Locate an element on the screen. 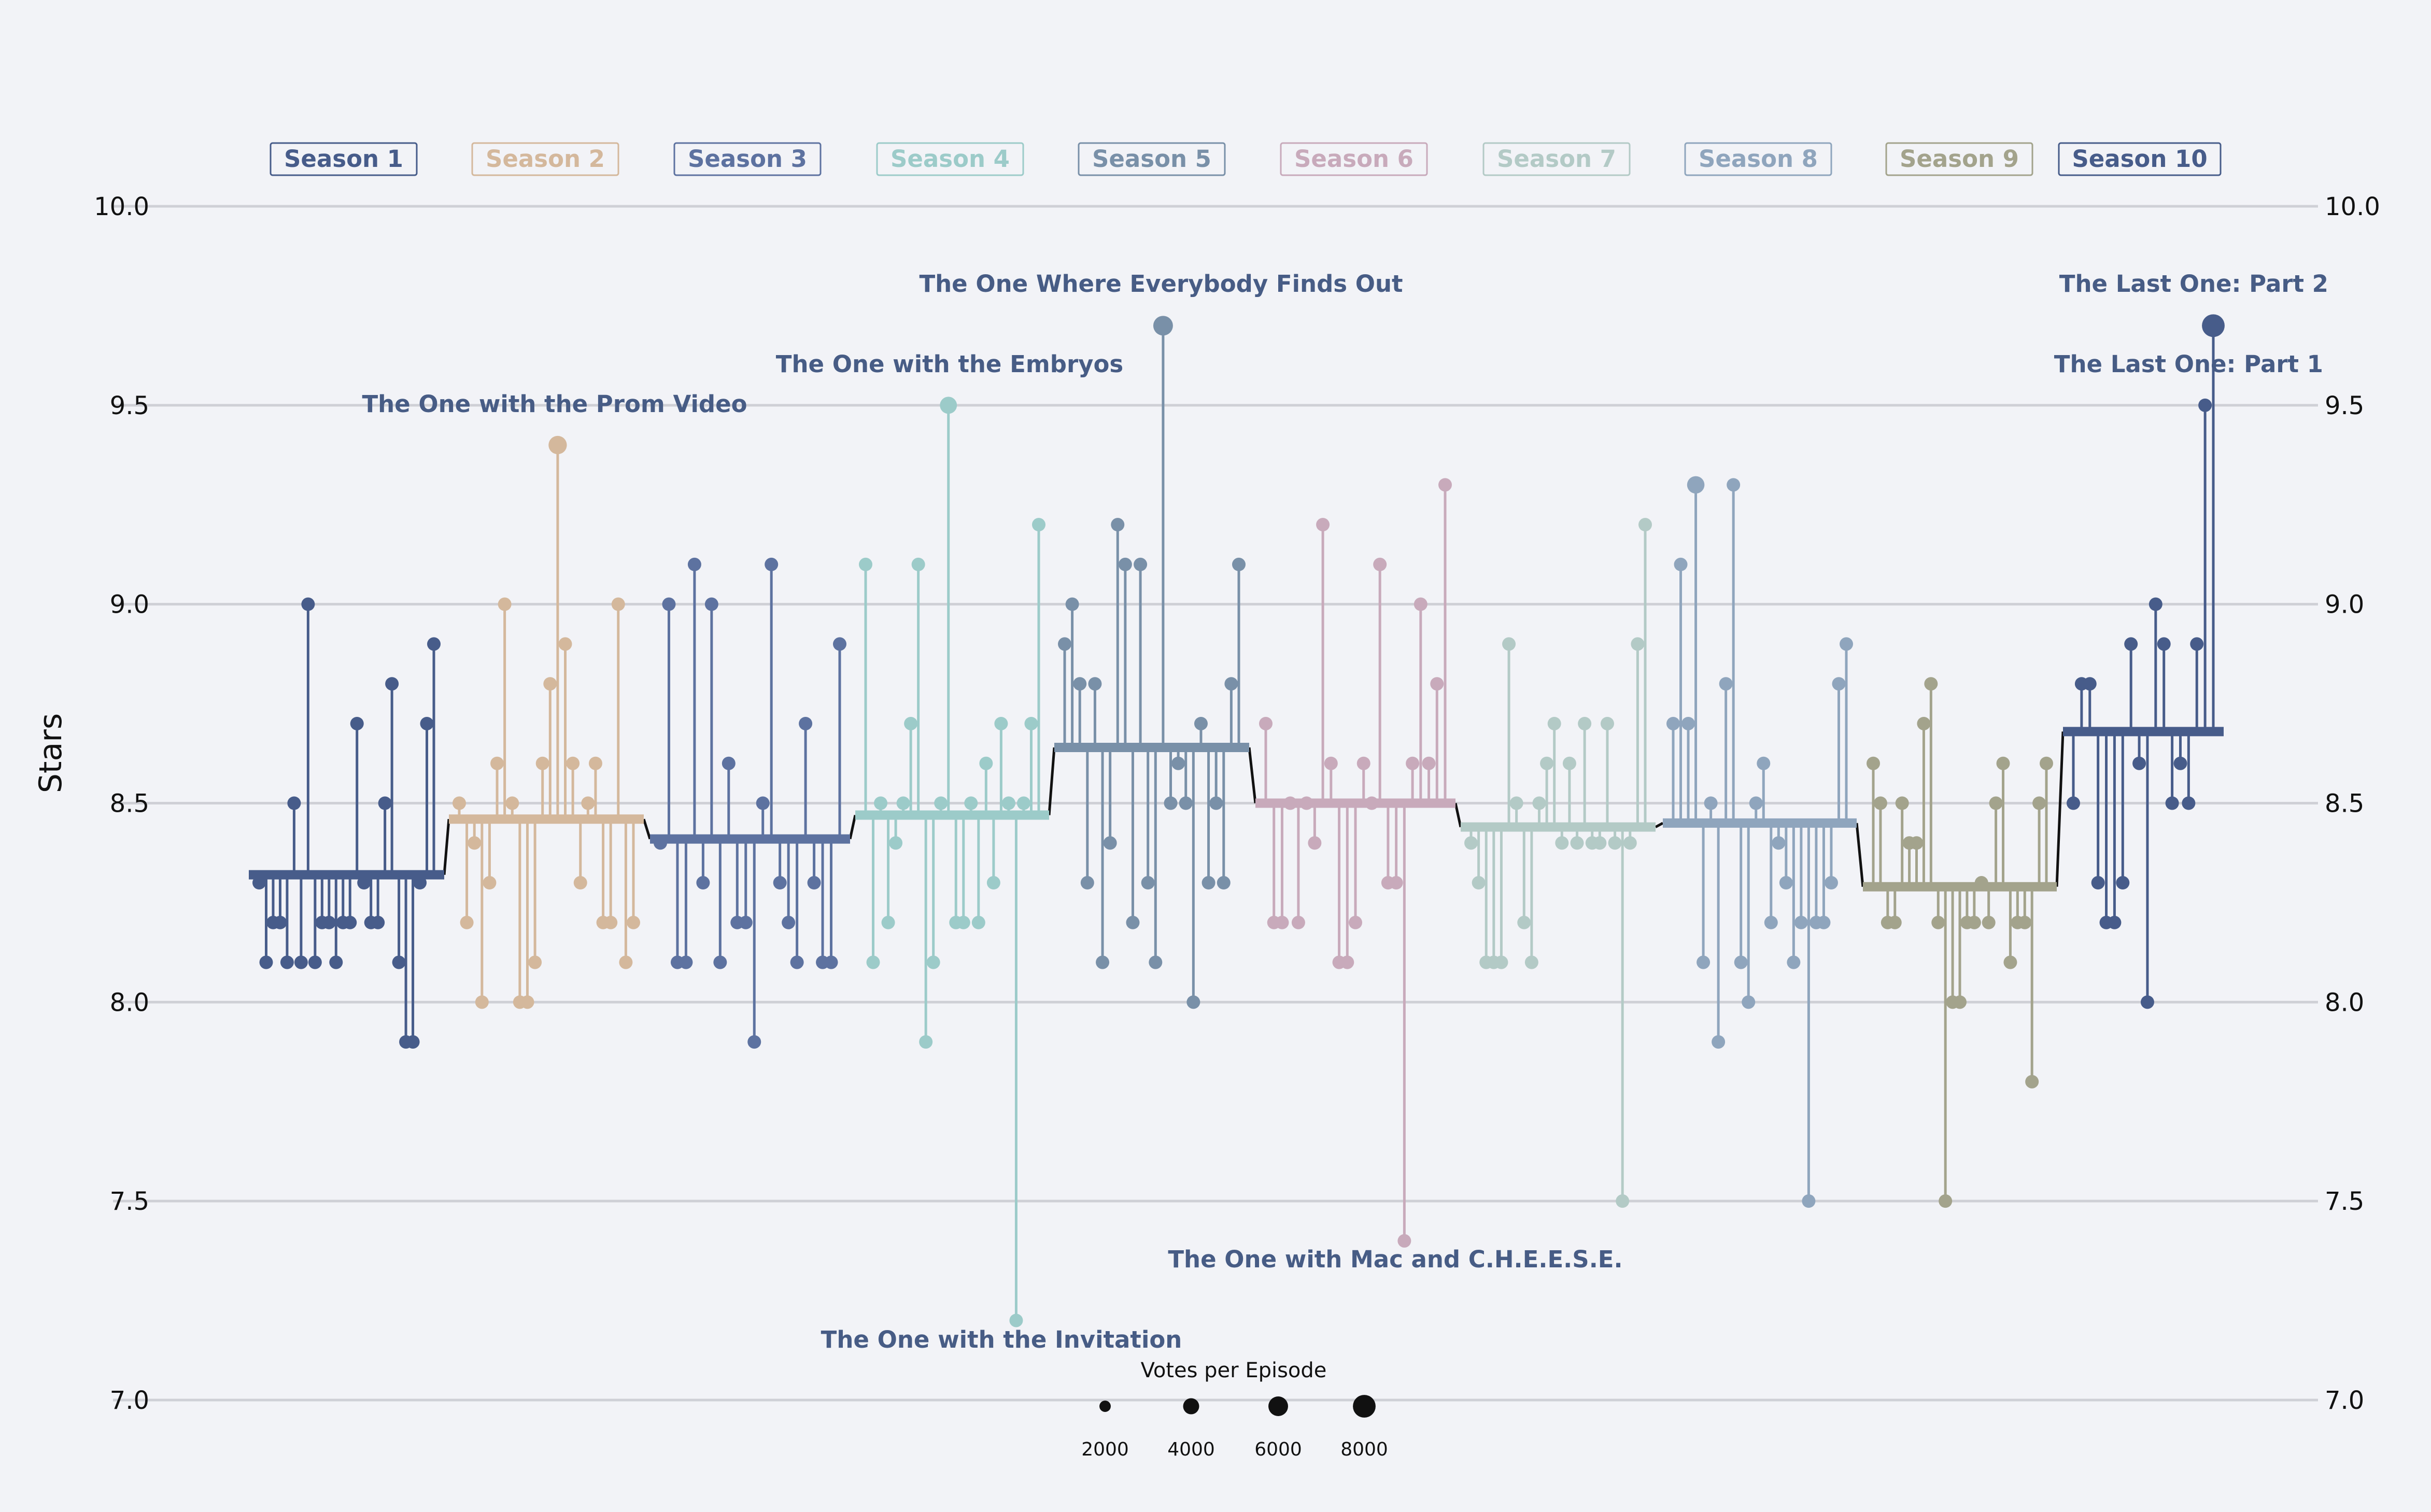  season-legend-label: Season 6 is located at coordinates (1354, 159).